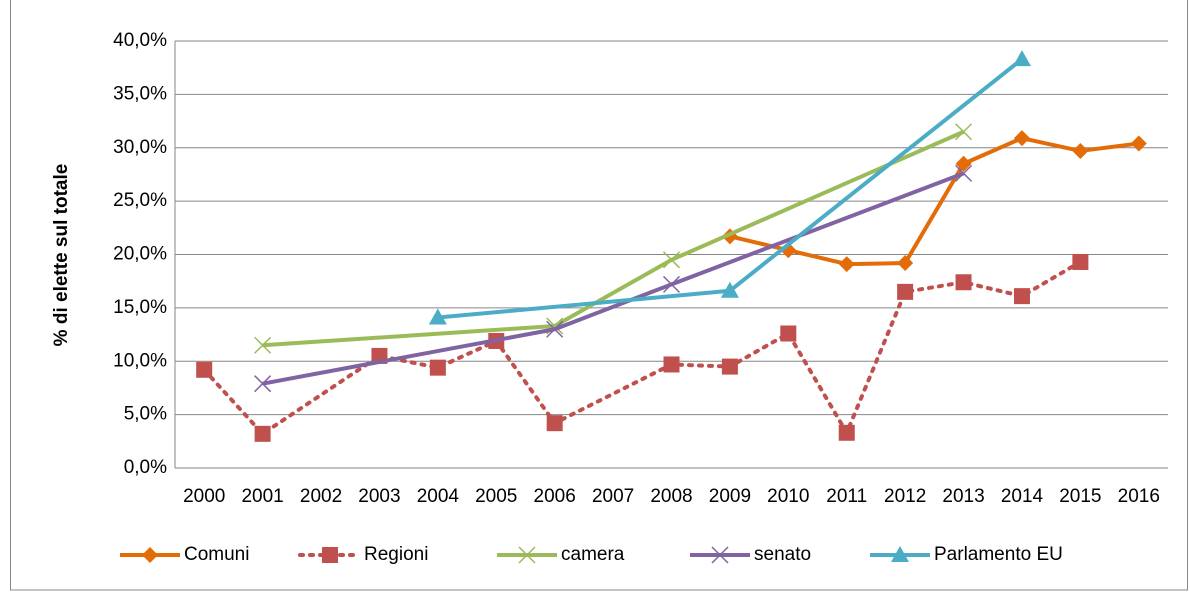  I want to click on x-tick-label: 2000, so click(204, 496).